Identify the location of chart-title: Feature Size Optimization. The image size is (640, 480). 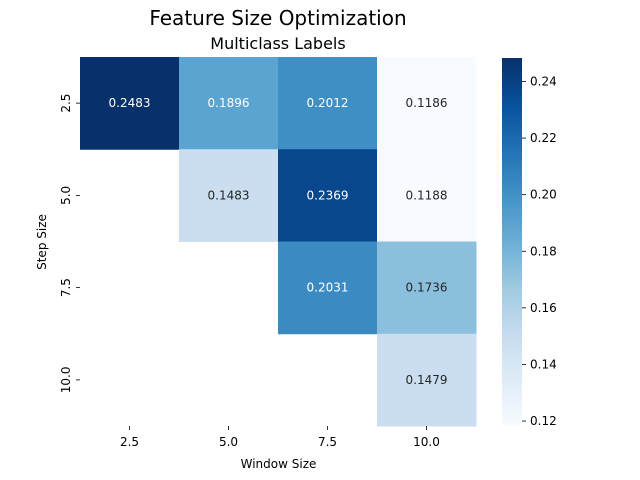
(278, 18).